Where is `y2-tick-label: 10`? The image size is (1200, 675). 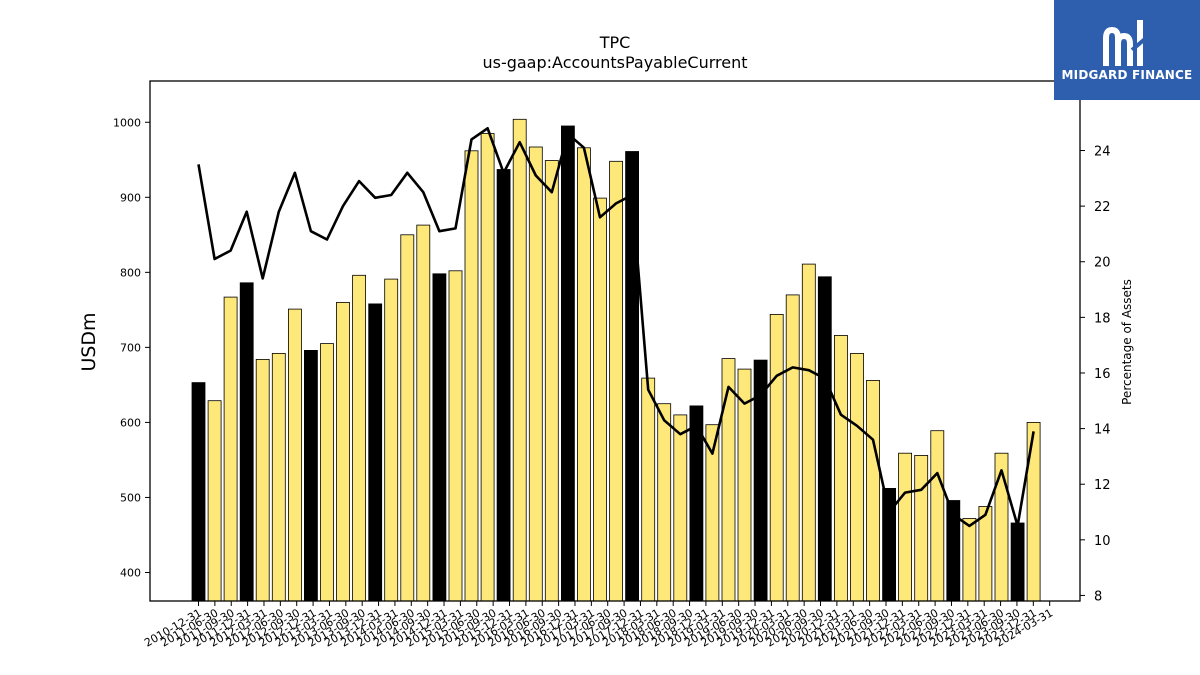
y2-tick-label: 10 is located at coordinates (1102, 541).